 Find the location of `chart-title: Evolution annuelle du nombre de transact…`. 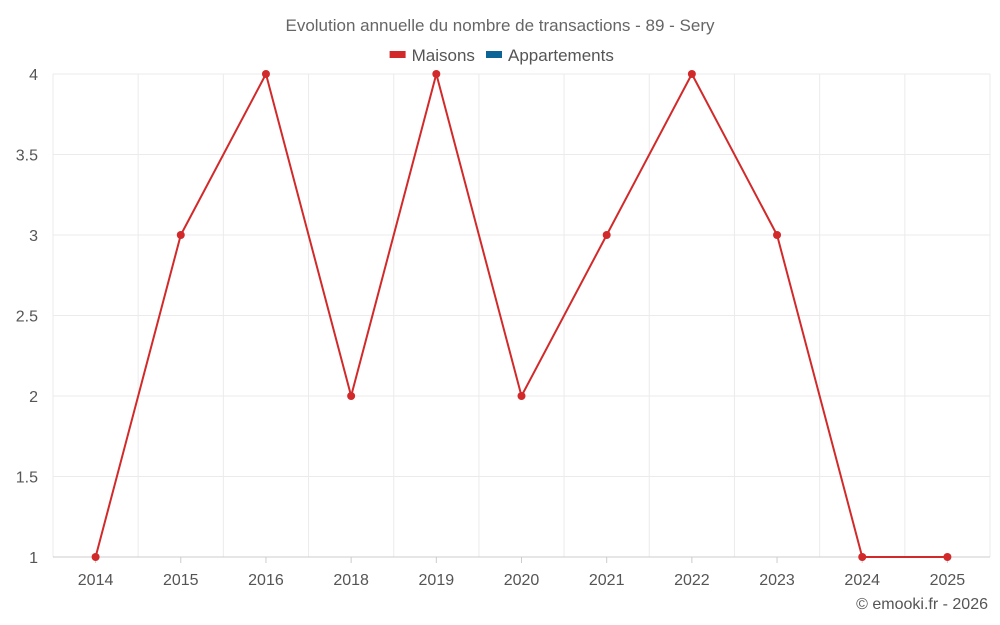

chart-title: Evolution annuelle du nombre de transact… is located at coordinates (500, 25).